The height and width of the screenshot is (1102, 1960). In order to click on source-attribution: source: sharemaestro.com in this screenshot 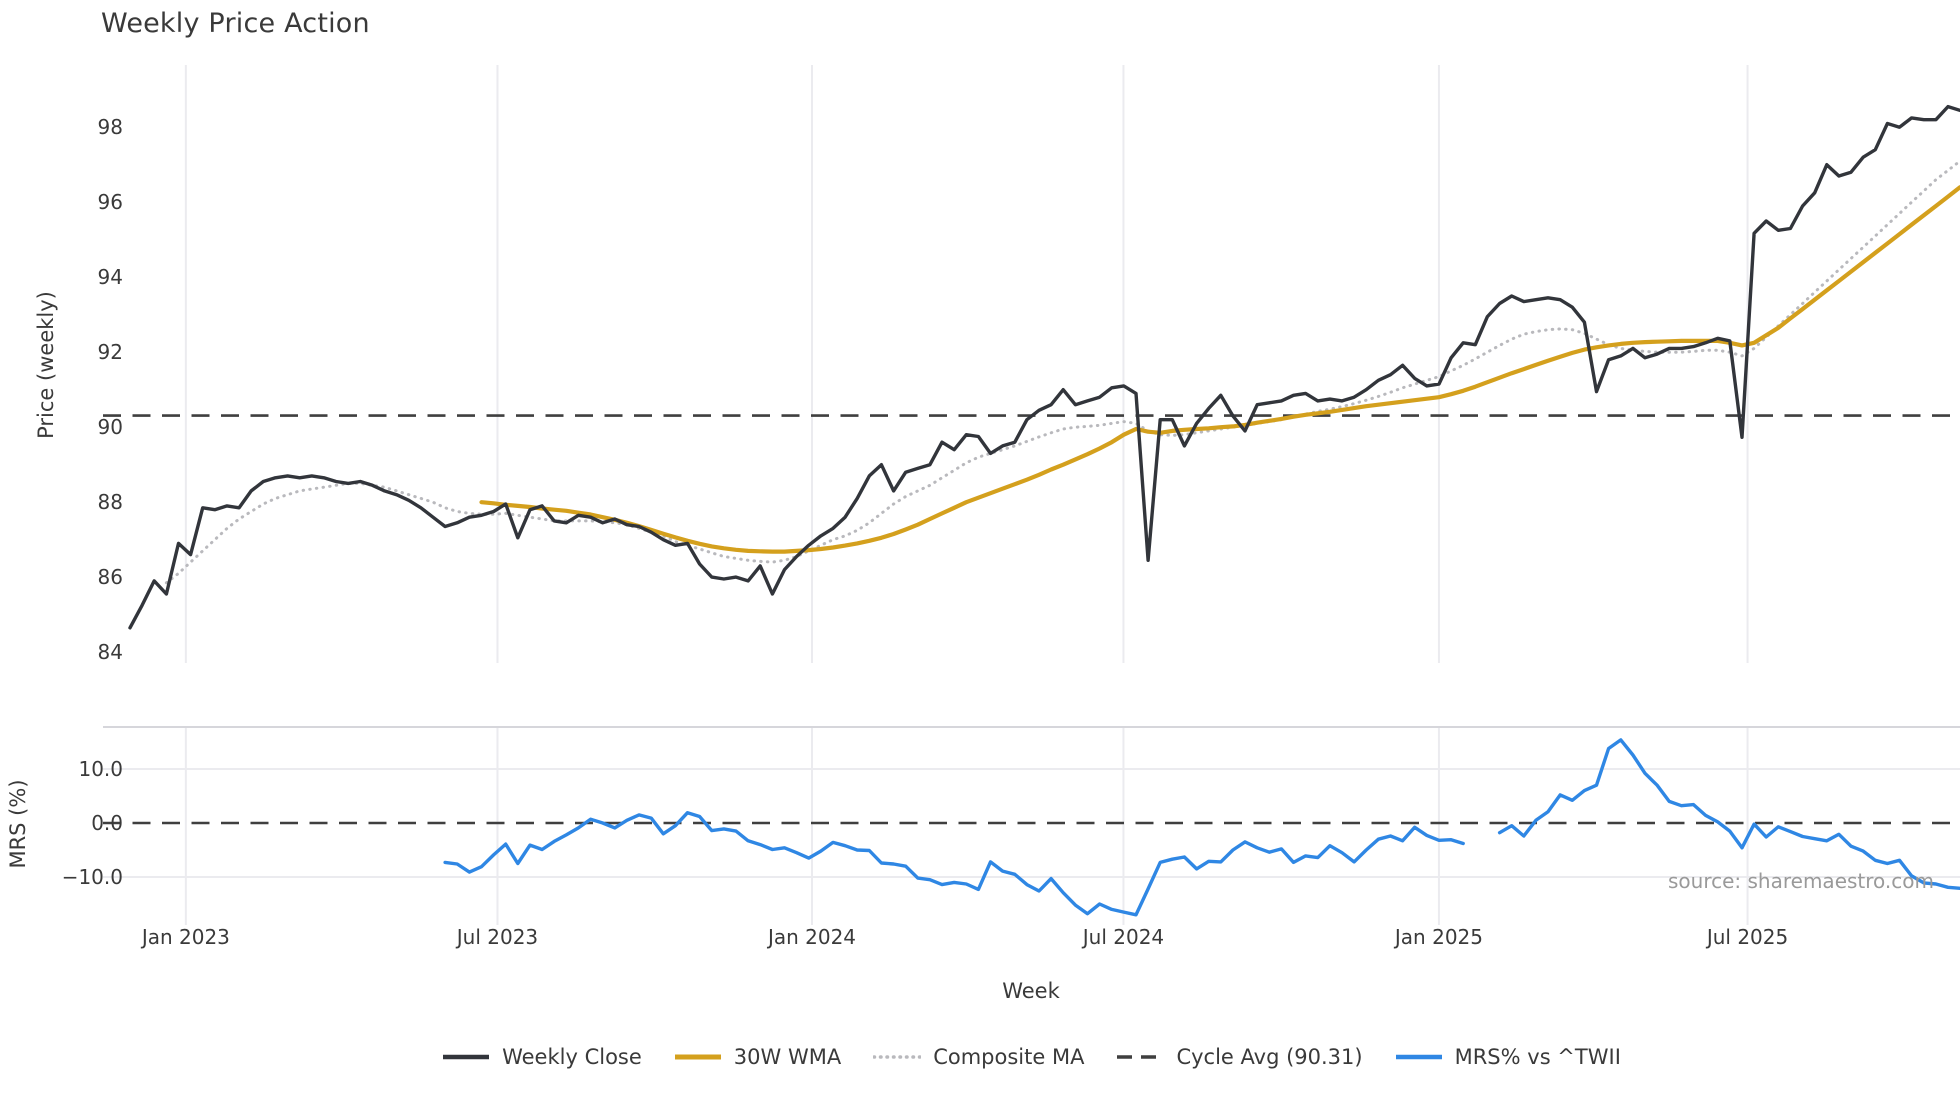, I will do `click(1801, 881)`.